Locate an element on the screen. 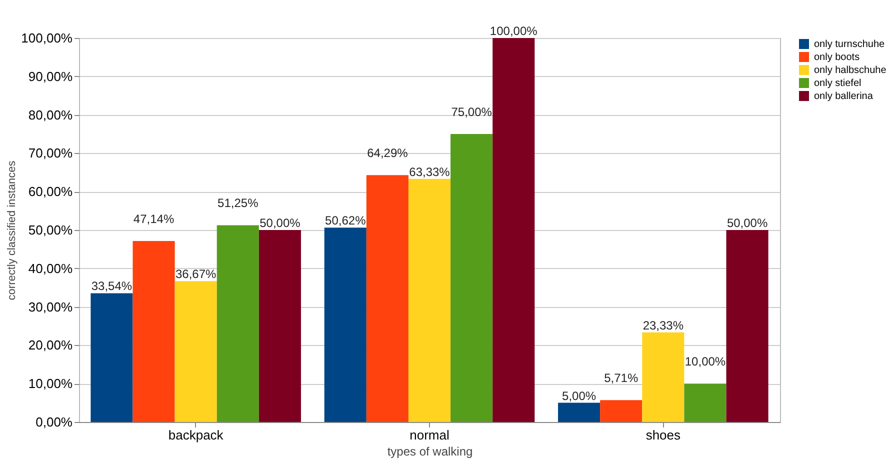 The image size is (892, 462). data-label: 33,54% is located at coordinates (111, 286).